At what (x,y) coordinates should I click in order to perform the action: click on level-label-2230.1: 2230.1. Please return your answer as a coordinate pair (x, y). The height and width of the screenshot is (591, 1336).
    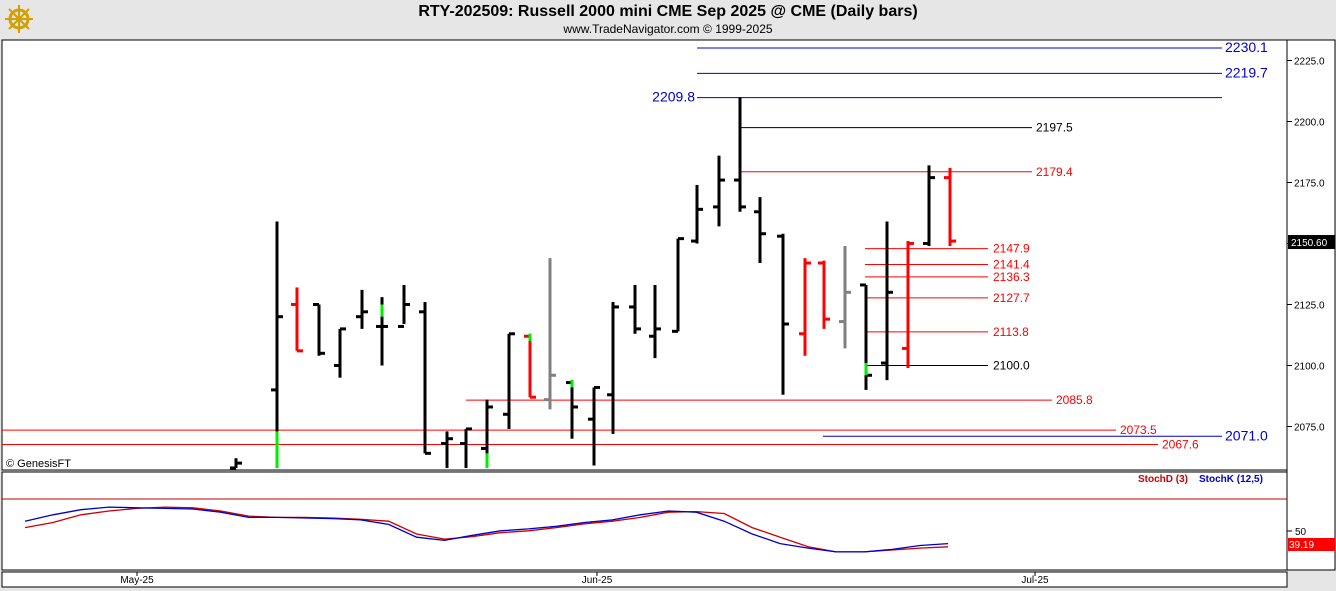
    Looking at the image, I should click on (1246, 47).